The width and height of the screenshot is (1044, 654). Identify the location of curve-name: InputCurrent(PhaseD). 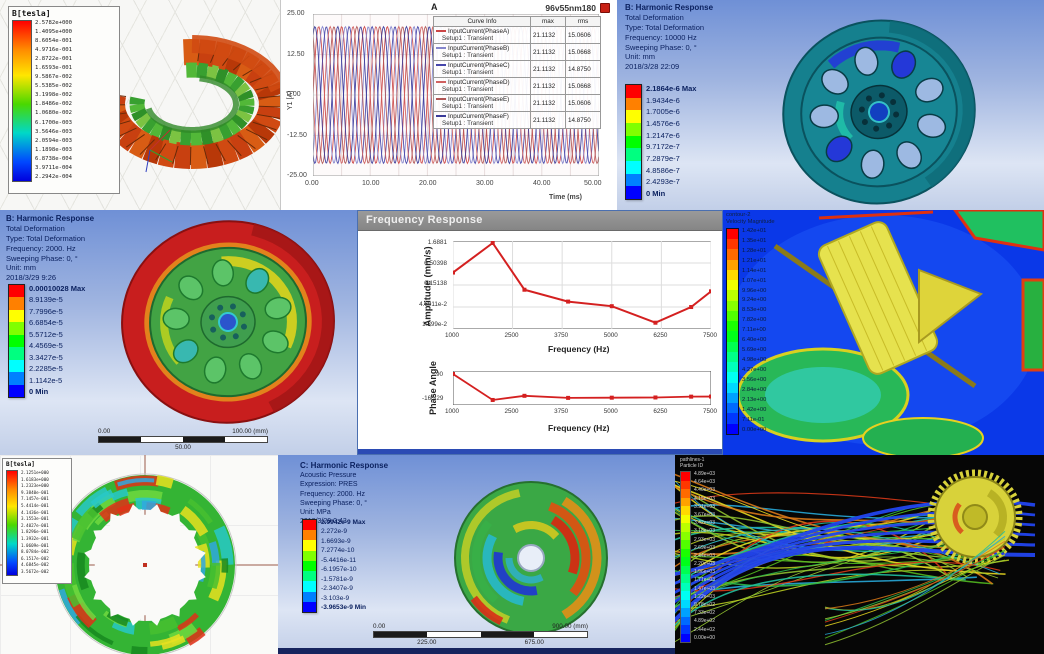
(479, 82).